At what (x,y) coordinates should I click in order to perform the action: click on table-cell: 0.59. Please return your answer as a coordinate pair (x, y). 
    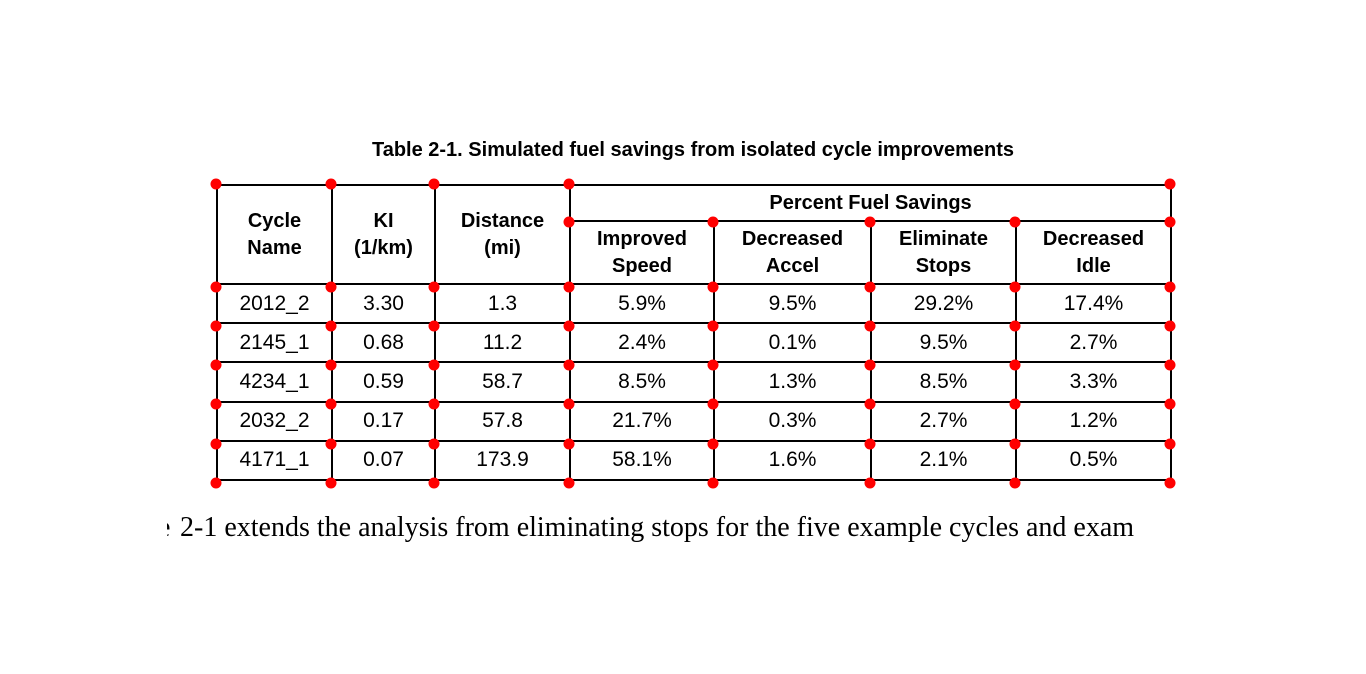
    Looking at the image, I should click on (383, 382).